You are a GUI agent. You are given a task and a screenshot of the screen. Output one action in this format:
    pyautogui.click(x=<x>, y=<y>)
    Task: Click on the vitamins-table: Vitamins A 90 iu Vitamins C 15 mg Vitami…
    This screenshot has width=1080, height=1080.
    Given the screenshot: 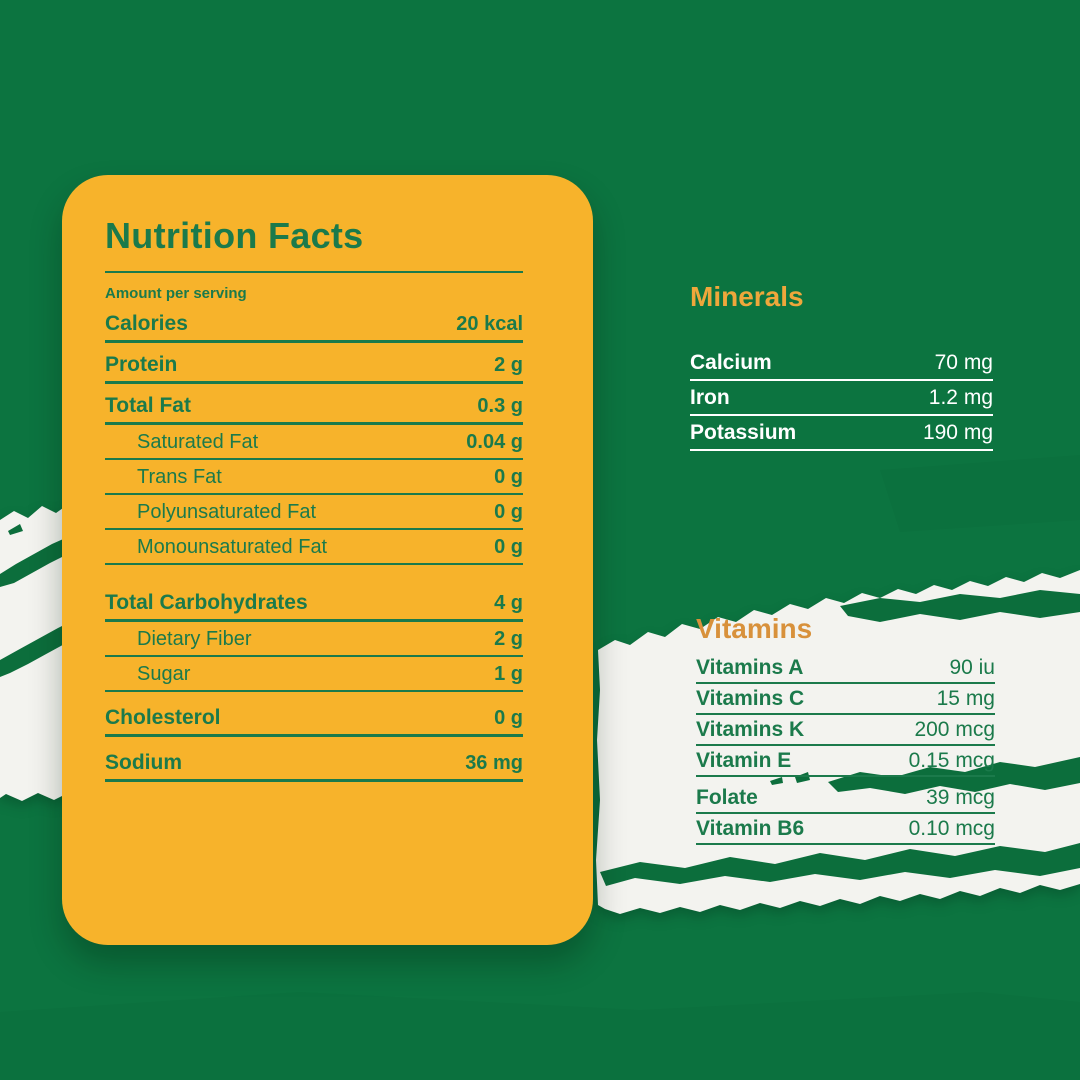 What is the action you would take?
    pyautogui.click(x=845, y=749)
    